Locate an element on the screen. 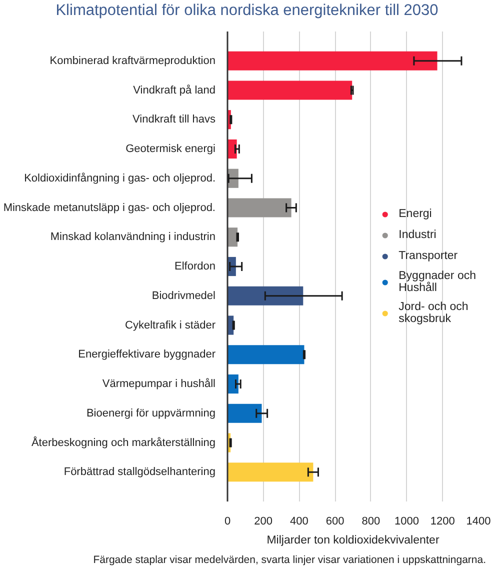  y-tick-label: Geotermisk energi is located at coordinates (171, 149).